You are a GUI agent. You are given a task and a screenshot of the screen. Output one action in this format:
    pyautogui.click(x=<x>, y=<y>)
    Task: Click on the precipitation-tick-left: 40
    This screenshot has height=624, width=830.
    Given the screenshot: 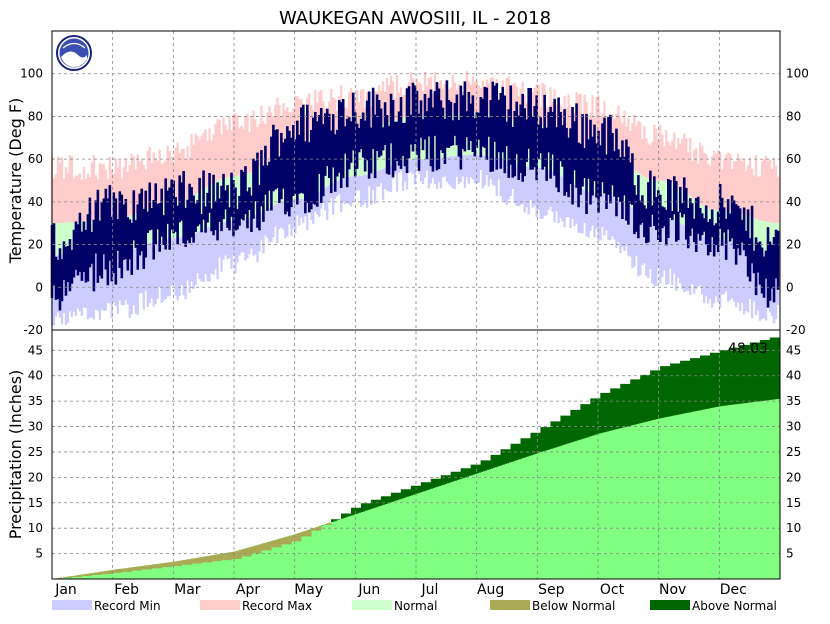 What is the action you would take?
    pyautogui.click(x=35, y=376)
    